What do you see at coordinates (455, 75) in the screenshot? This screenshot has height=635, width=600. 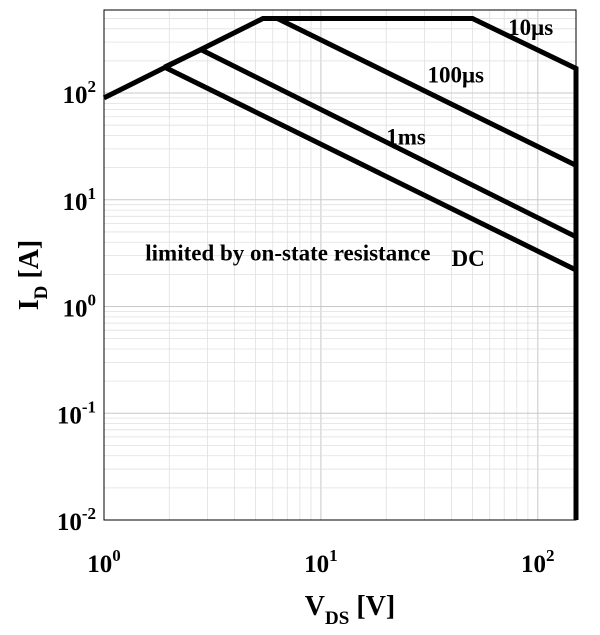 I see `annotation-100us: 100μs` at bounding box center [455, 75].